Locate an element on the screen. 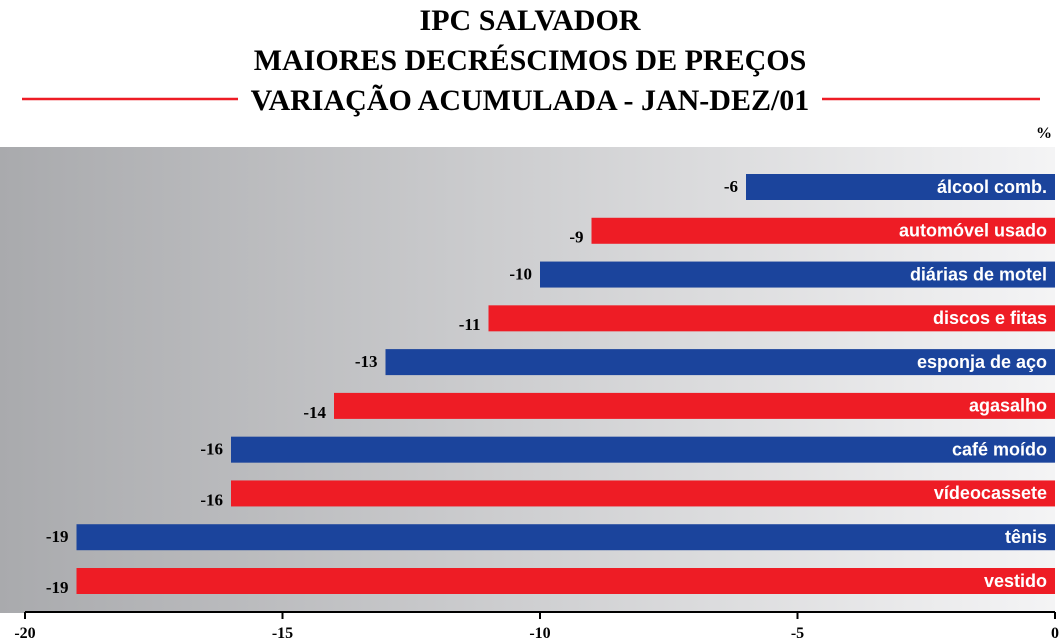  unit-label: % is located at coordinates (1044, 133).